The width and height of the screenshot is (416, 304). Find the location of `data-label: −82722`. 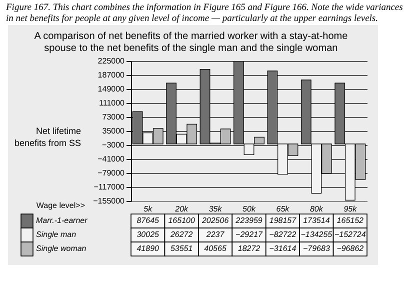

data-label: −82722 is located at coordinates (283, 234).